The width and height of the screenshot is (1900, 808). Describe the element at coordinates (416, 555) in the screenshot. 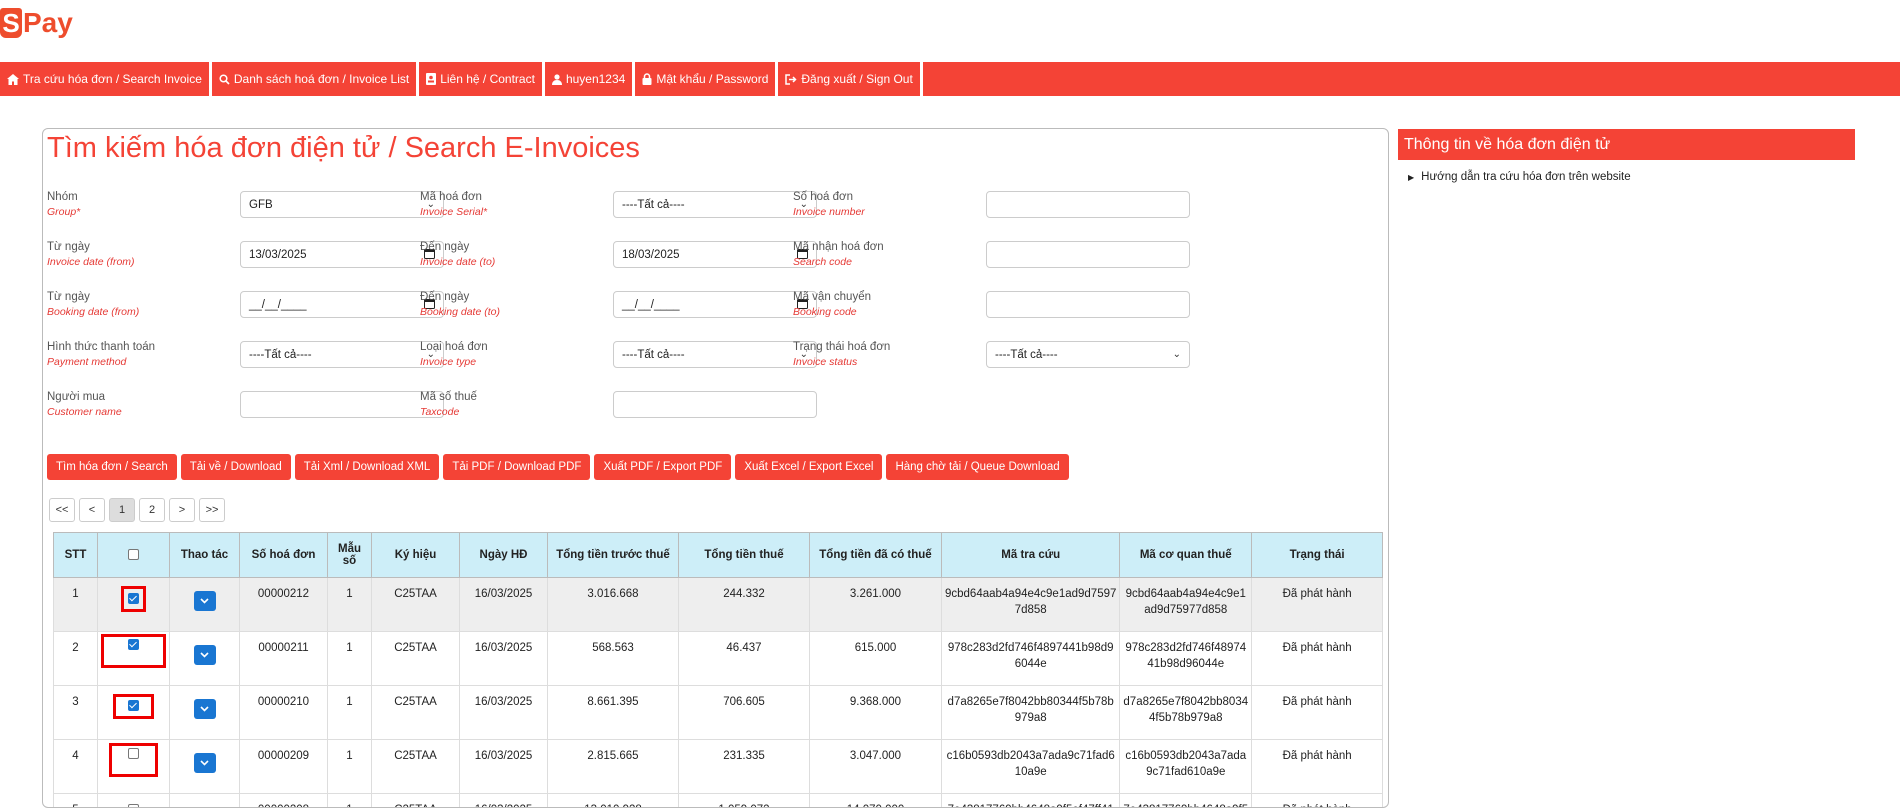

I see `col-symbol: Ký hiệu` at that location.